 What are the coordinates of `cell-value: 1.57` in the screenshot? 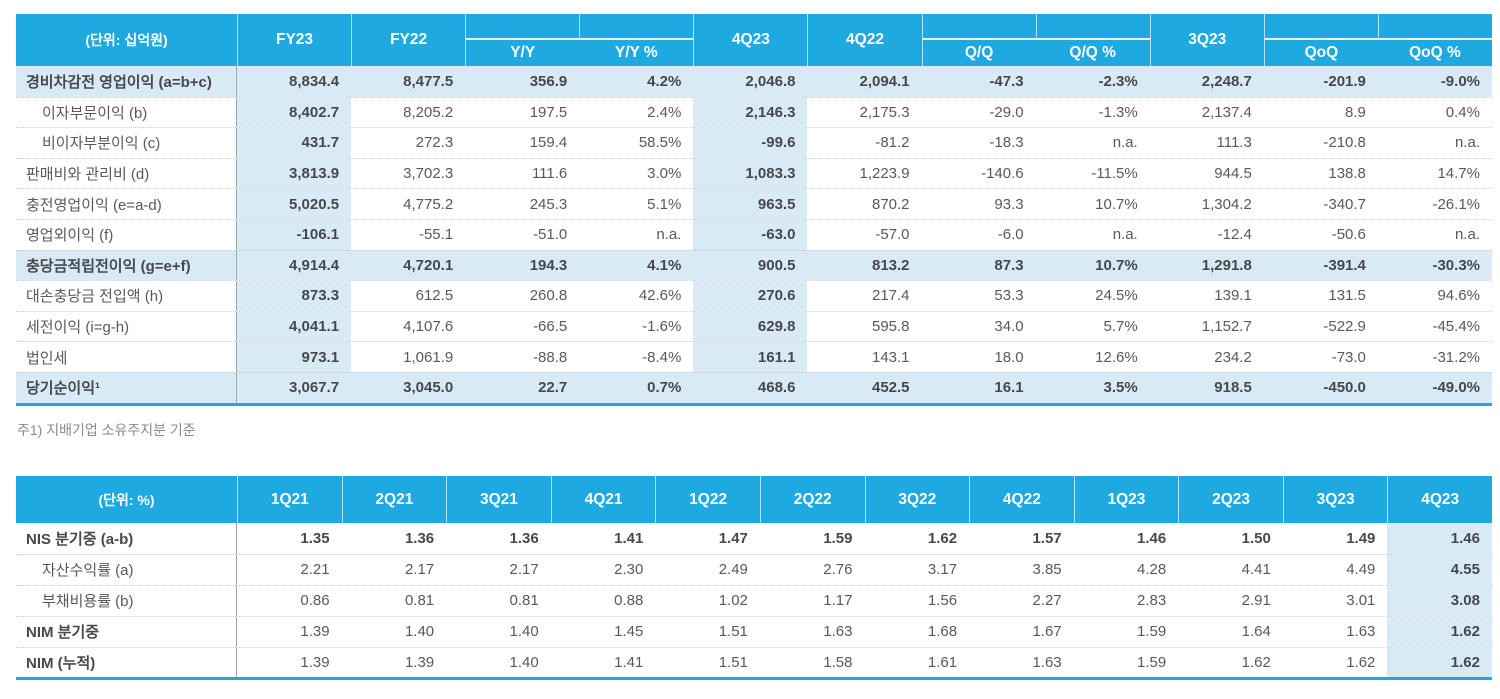 It's located at (1047, 538).